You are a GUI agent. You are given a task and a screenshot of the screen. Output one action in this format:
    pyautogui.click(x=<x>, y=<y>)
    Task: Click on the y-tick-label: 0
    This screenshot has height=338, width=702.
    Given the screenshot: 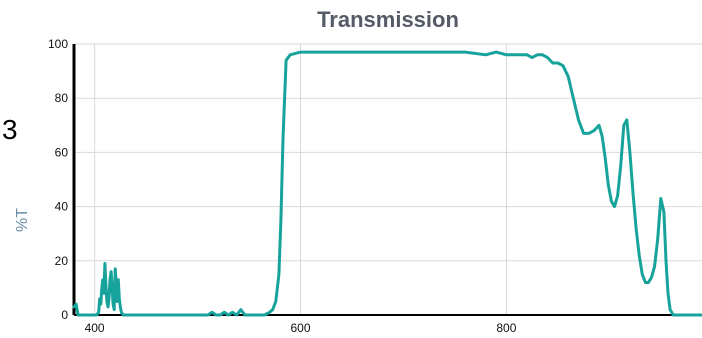 What is the action you would take?
    pyautogui.click(x=64, y=315)
    